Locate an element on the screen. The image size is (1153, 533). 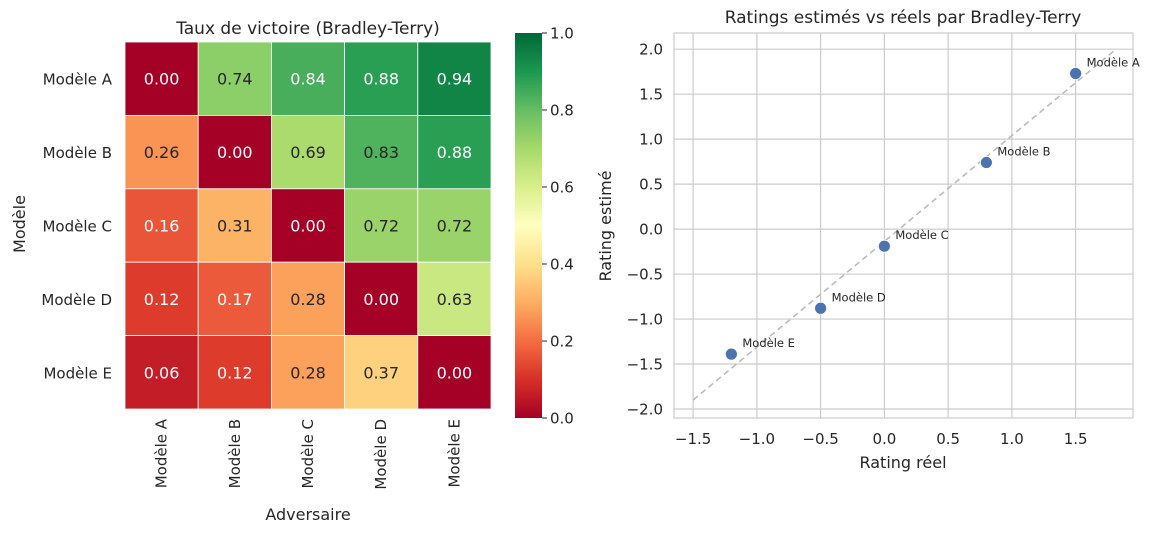
heatmap-cell-label: 0.16 is located at coordinates (162, 226).